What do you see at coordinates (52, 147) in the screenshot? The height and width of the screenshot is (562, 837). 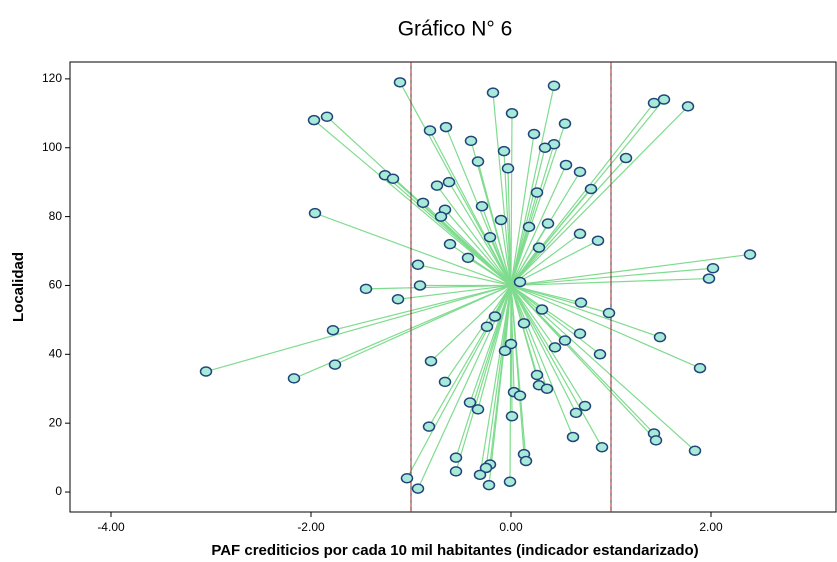 I see `y-tick-label: 100` at bounding box center [52, 147].